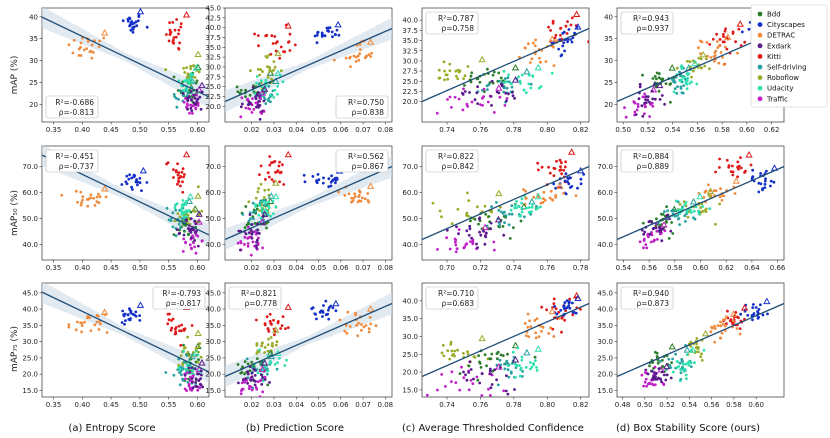  I want to click on y-tick-label: 40.0, so click(30, 310).